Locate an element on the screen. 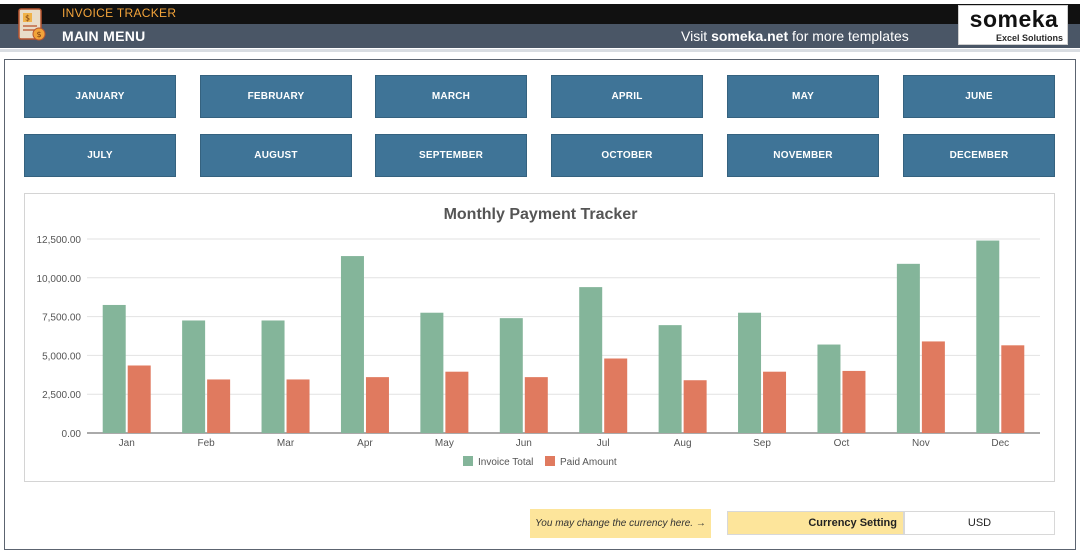 The height and width of the screenshot is (554, 1080). month-button-march: MARCH is located at coordinates (451, 96).